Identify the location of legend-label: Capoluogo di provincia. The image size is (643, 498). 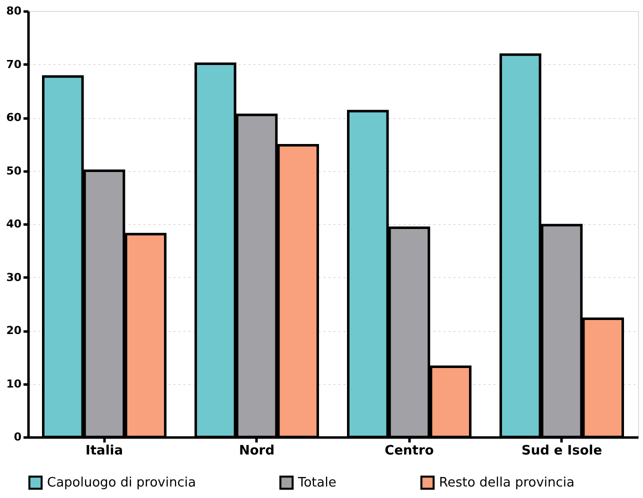
(121, 483).